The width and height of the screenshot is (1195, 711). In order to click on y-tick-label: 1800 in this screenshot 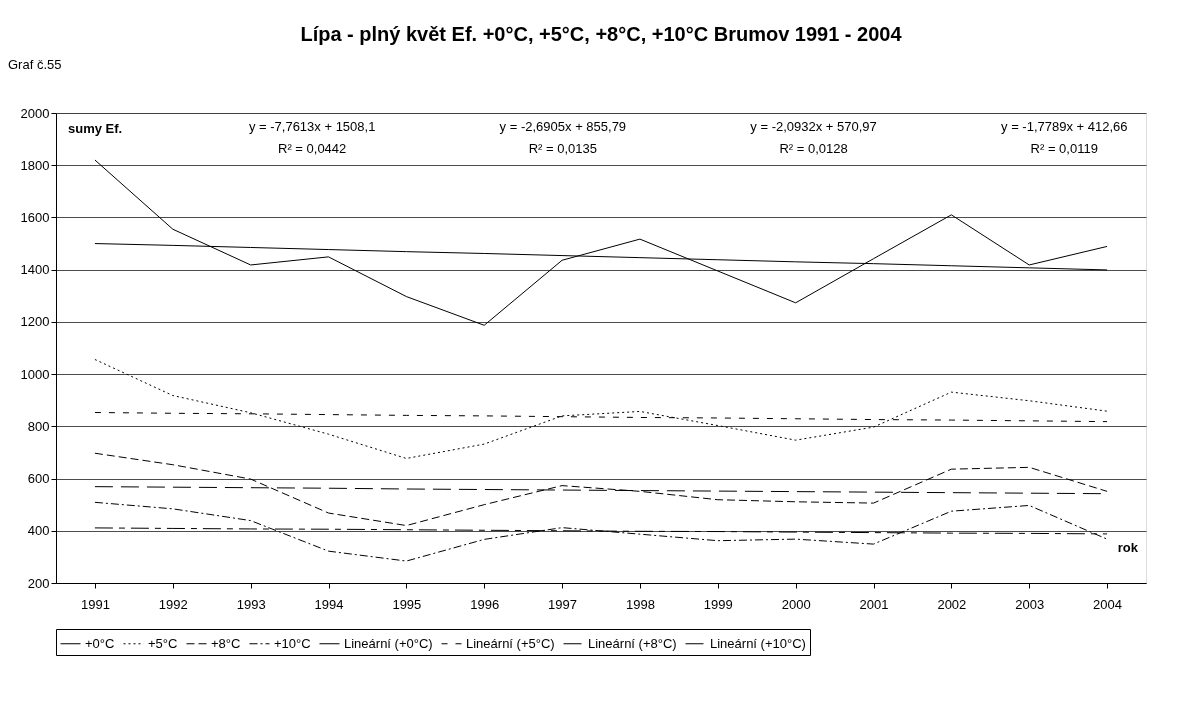, I will do `click(35, 165)`.